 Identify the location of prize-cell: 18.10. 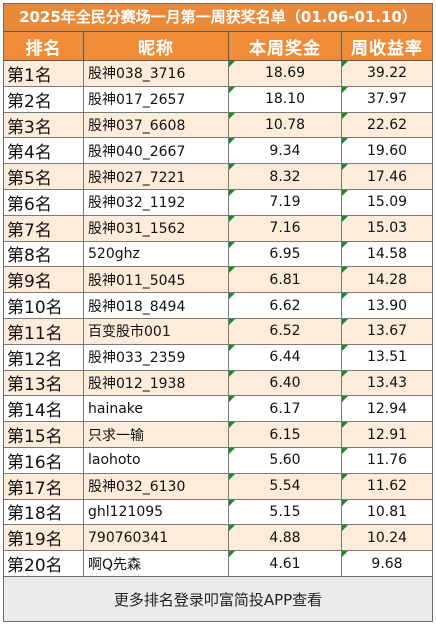
(285, 99).